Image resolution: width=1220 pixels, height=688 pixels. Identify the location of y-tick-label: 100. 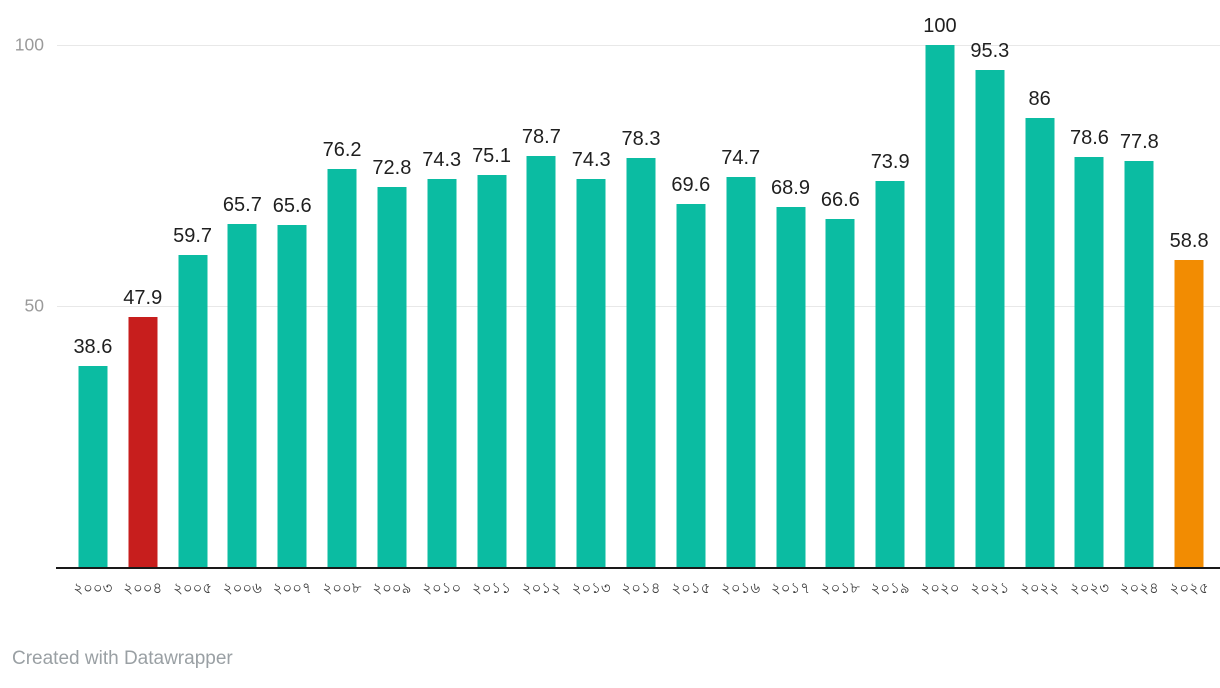
(29, 44).